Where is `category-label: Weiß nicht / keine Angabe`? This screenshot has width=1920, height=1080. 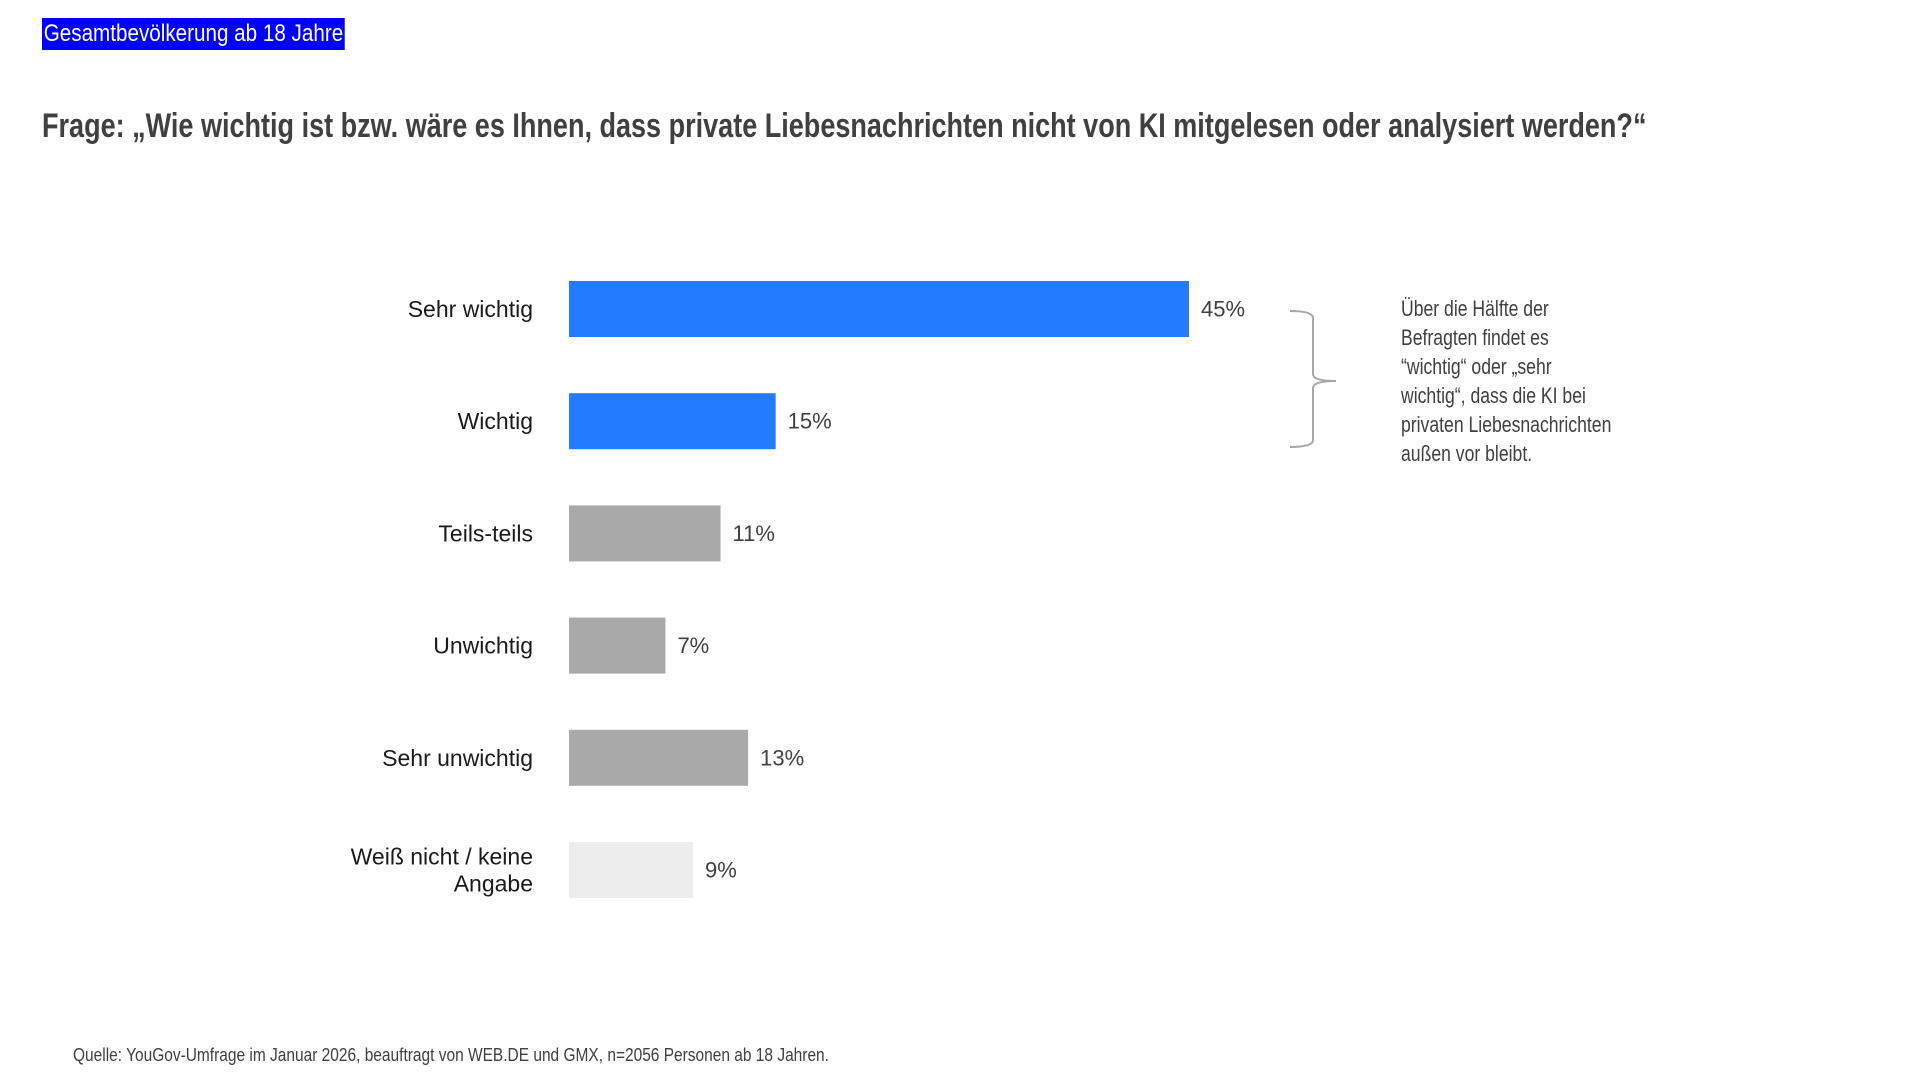 category-label: Weiß nicht / keine Angabe is located at coordinates (442, 870).